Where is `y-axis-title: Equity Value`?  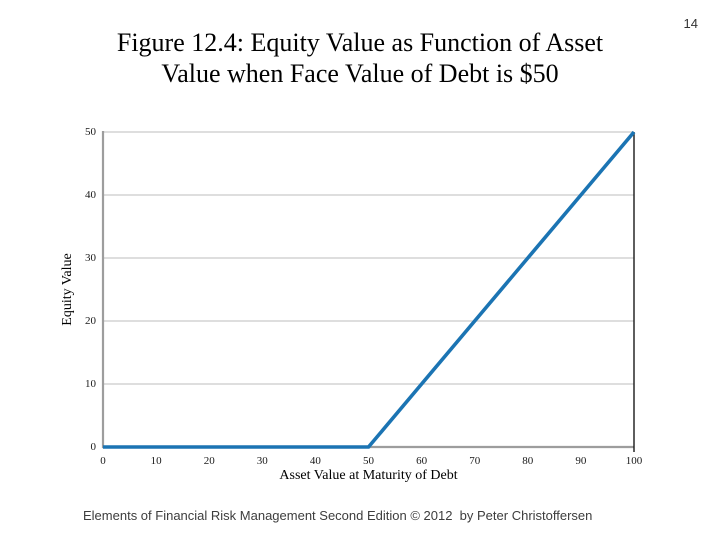
y-axis-title: Equity Value is located at coordinates (67, 289).